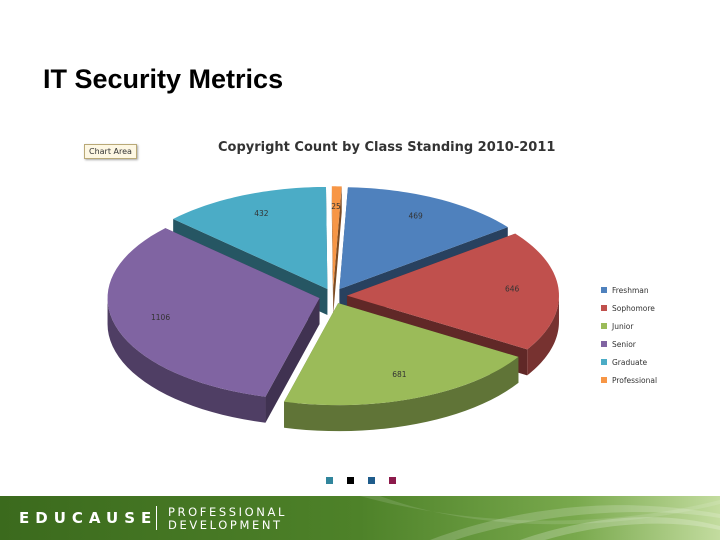  What do you see at coordinates (512, 289) in the screenshot?
I see `data-label-sophomore: 646` at bounding box center [512, 289].